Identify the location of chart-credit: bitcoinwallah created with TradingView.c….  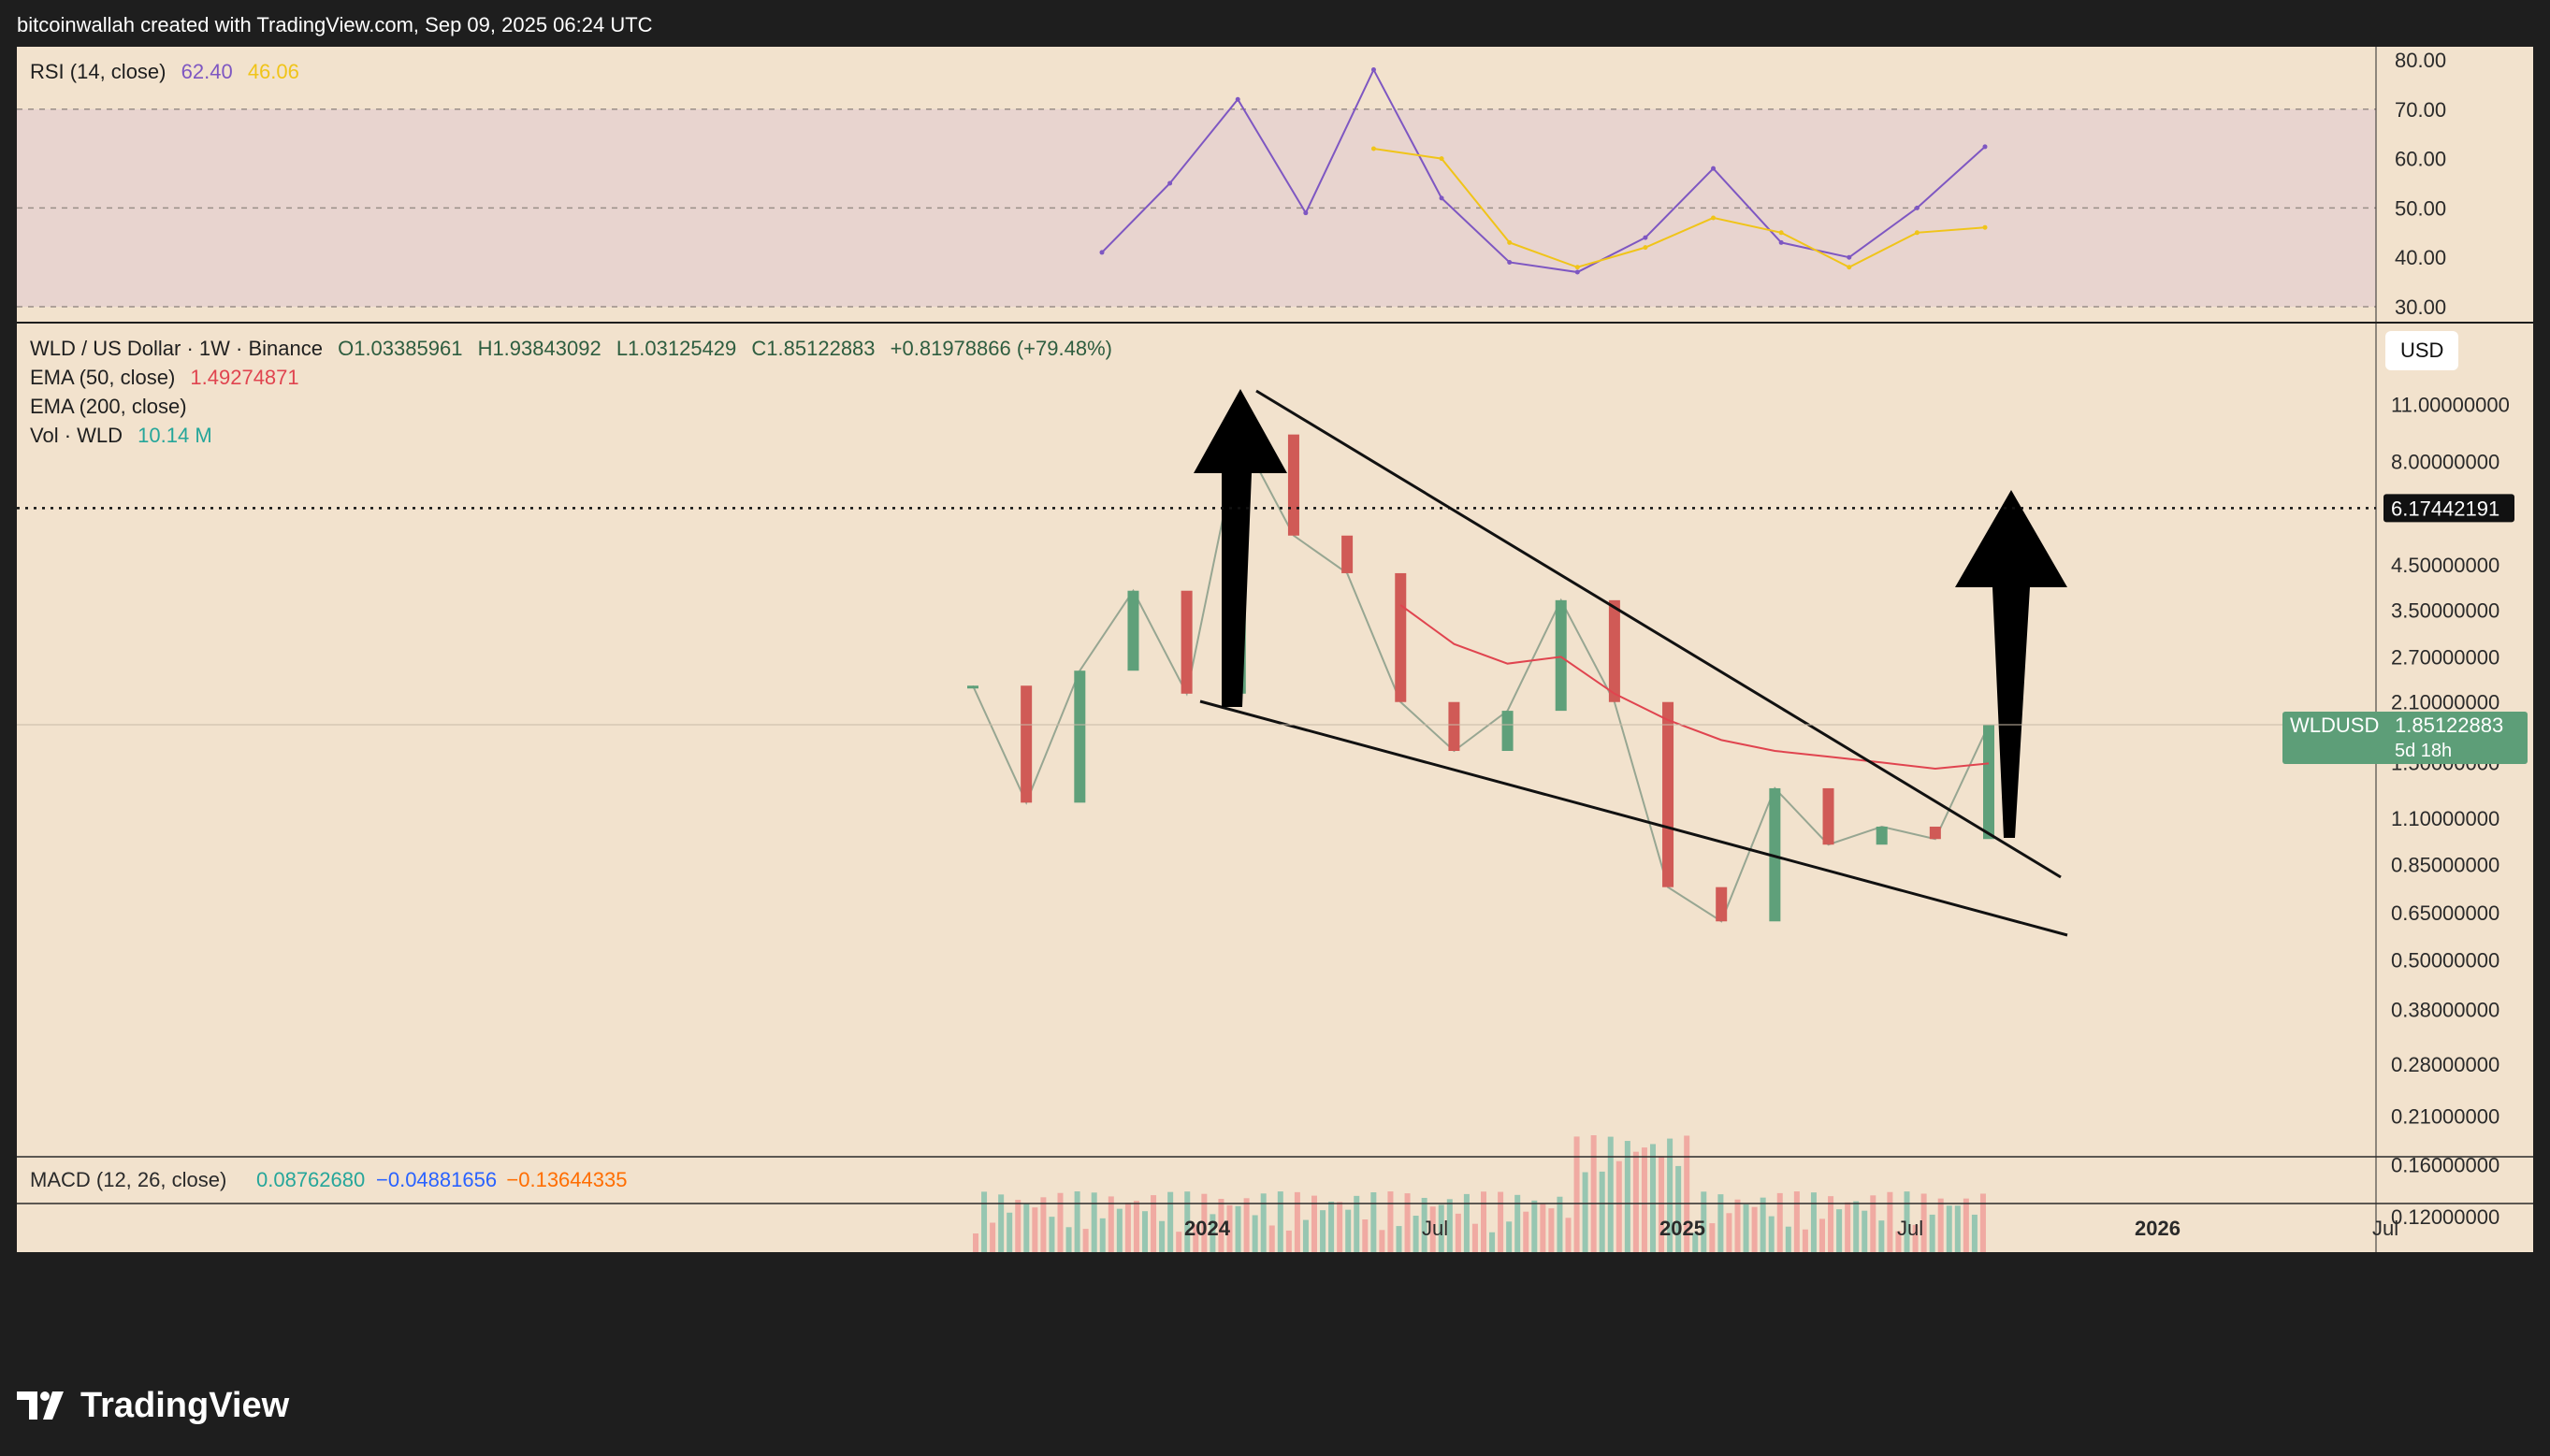
(335, 24).